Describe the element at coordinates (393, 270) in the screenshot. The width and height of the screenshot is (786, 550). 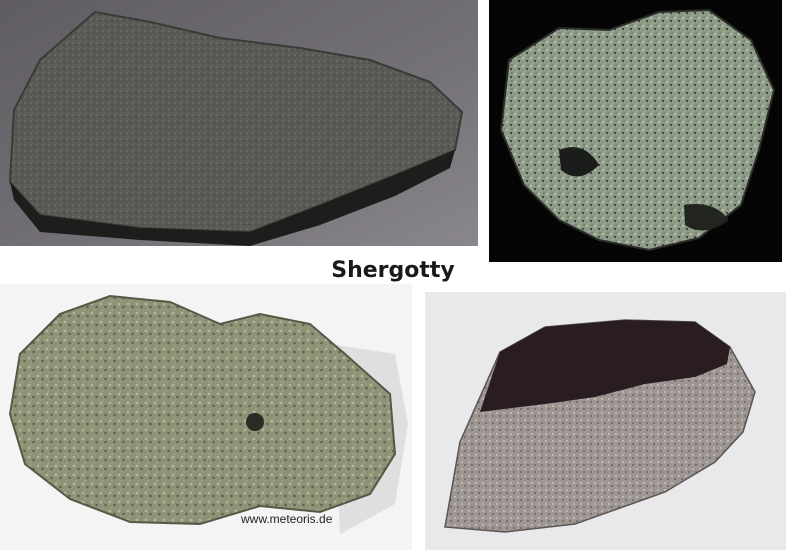
I see `page-title: Shergotty` at that location.